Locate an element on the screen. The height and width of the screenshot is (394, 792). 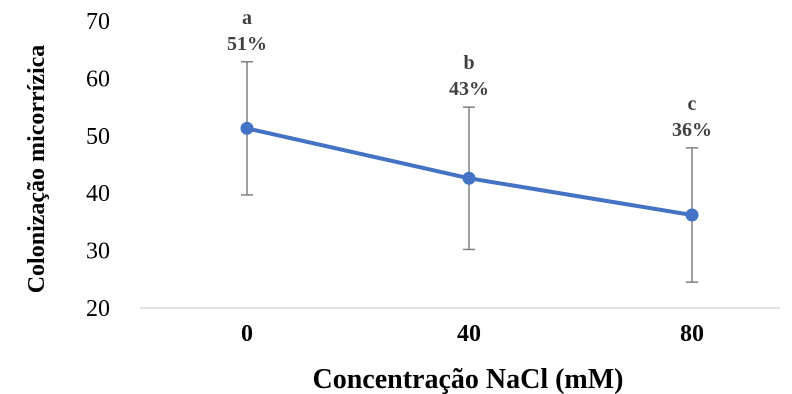
y-axis-ticks: 20 30 40 50 60 70 is located at coordinates (98, 165).